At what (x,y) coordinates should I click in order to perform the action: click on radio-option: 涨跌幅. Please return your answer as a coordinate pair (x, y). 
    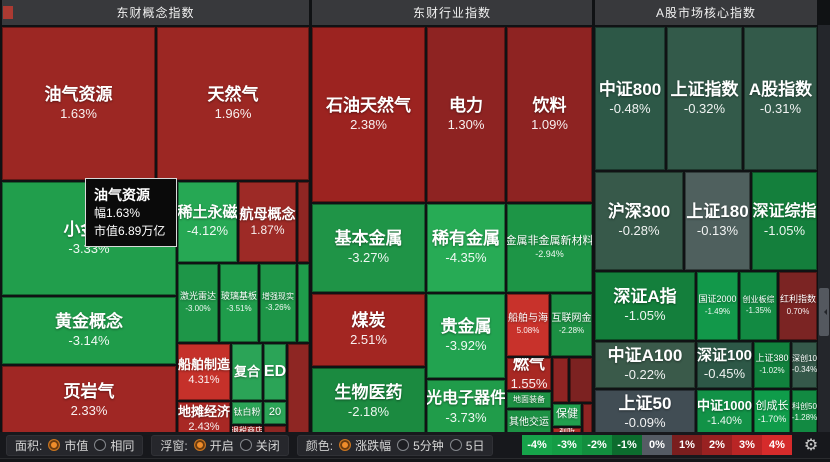
    Looking at the image, I should click on (365, 445).